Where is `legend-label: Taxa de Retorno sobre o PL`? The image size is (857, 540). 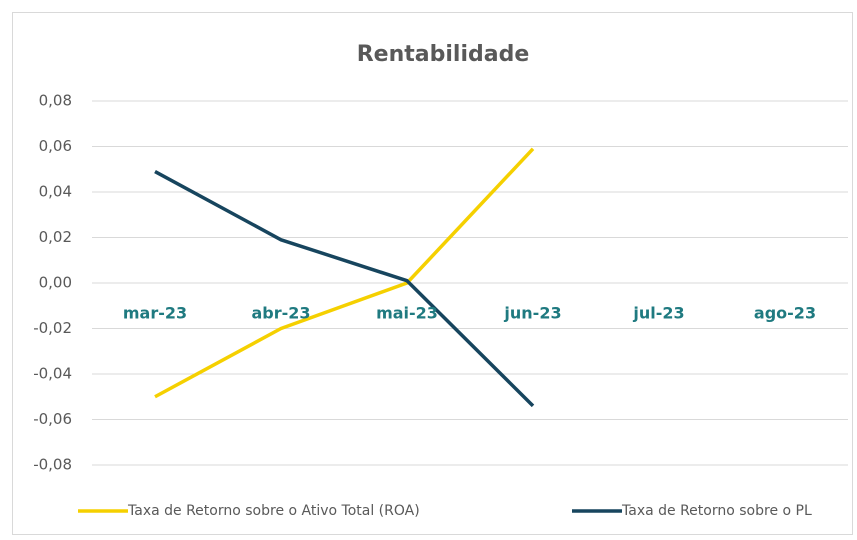 legend-label: Taxa de Retorno sobre o PL is located at coordinates (716, 511).